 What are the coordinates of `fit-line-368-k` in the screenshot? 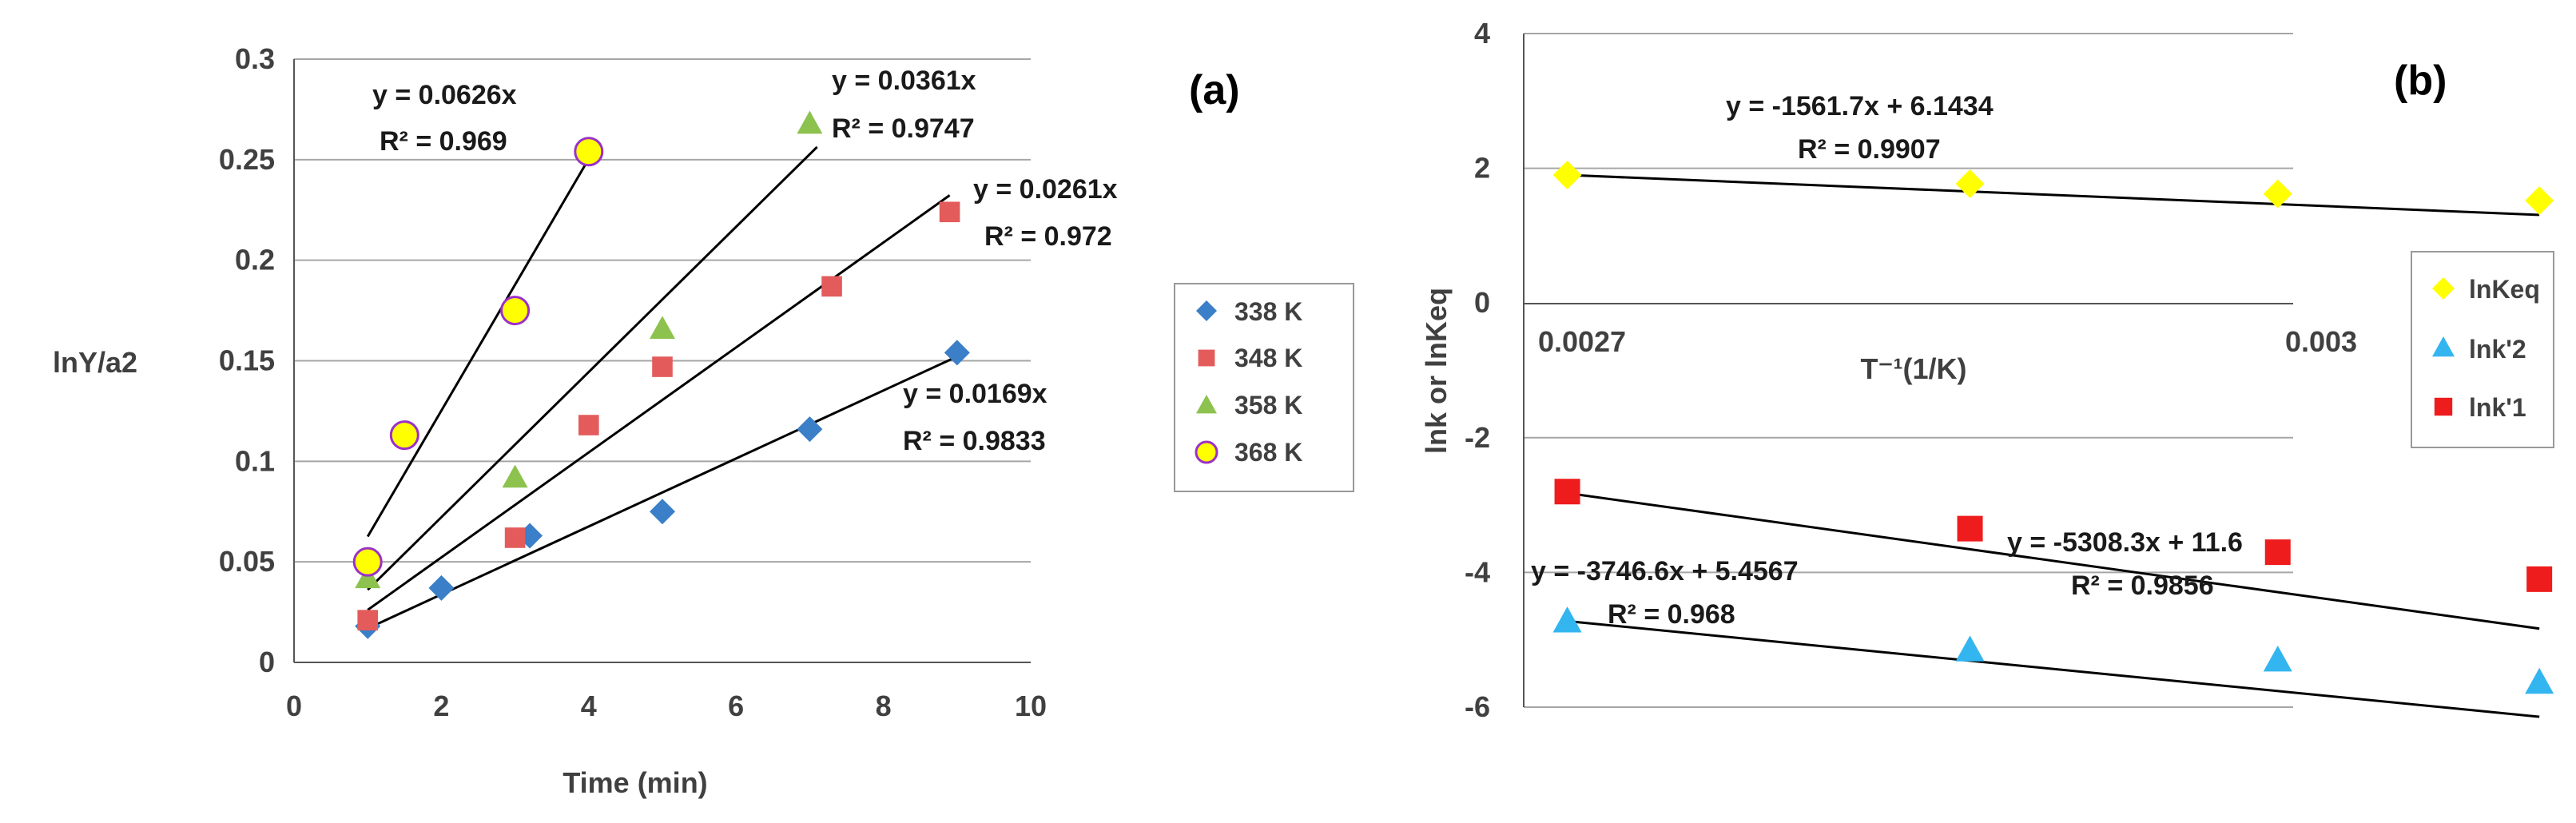 It's located at (482, 341).